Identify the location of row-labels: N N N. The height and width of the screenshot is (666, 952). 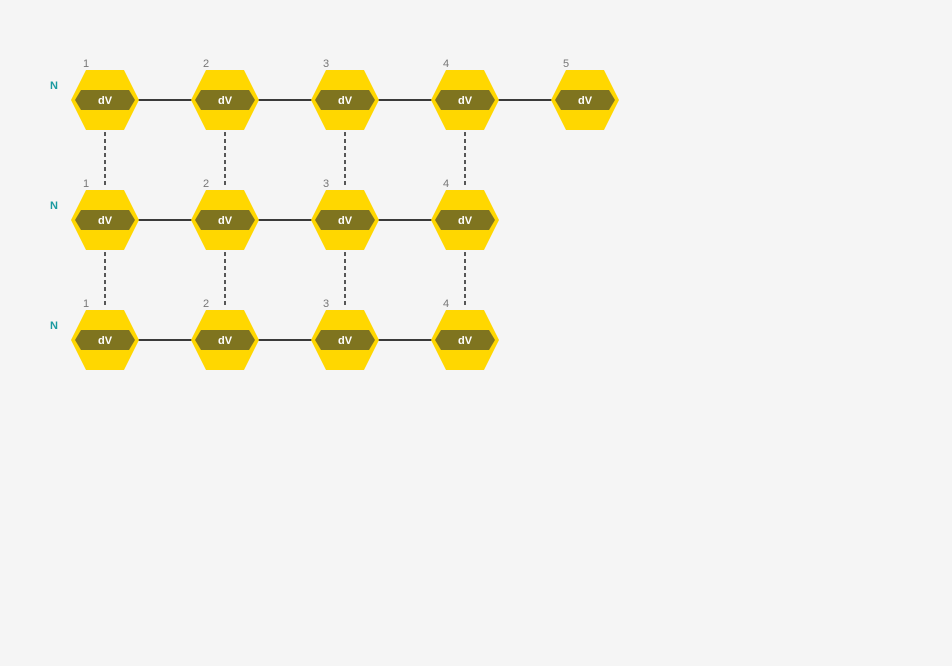
(54, 206).